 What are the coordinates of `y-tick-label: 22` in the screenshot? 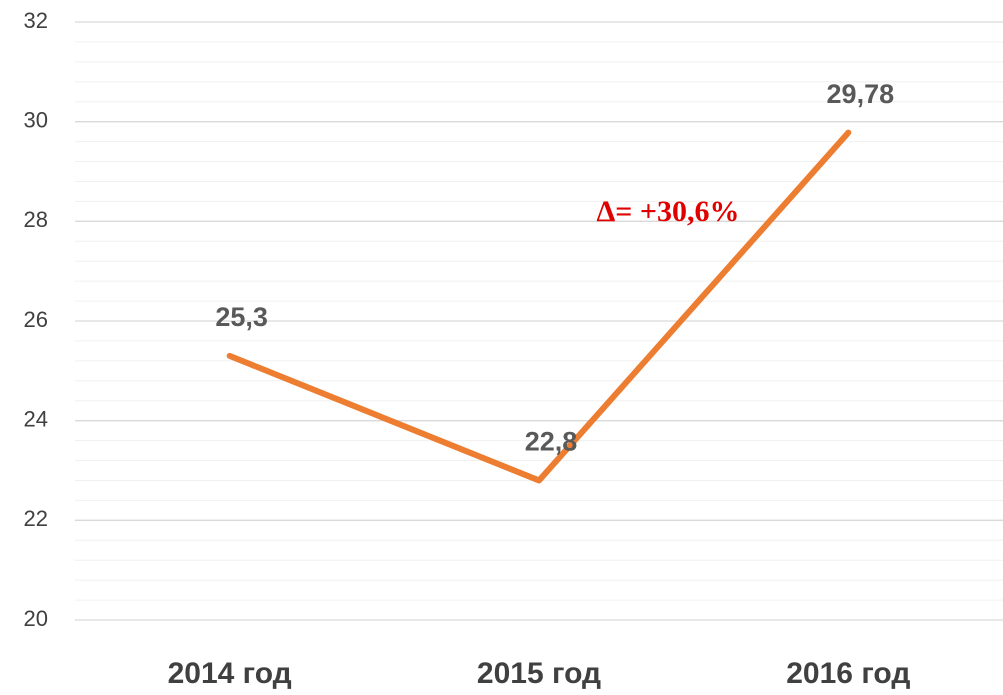 It's located at (36, 518).